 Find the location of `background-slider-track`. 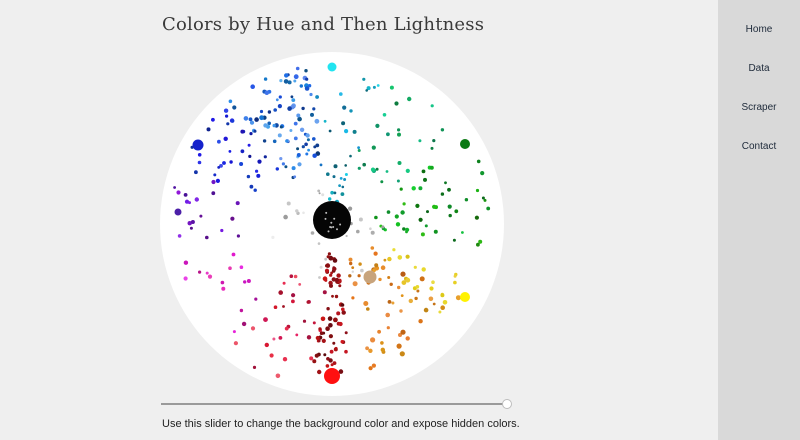

background-slider-track is located at coordinates (336, 404).